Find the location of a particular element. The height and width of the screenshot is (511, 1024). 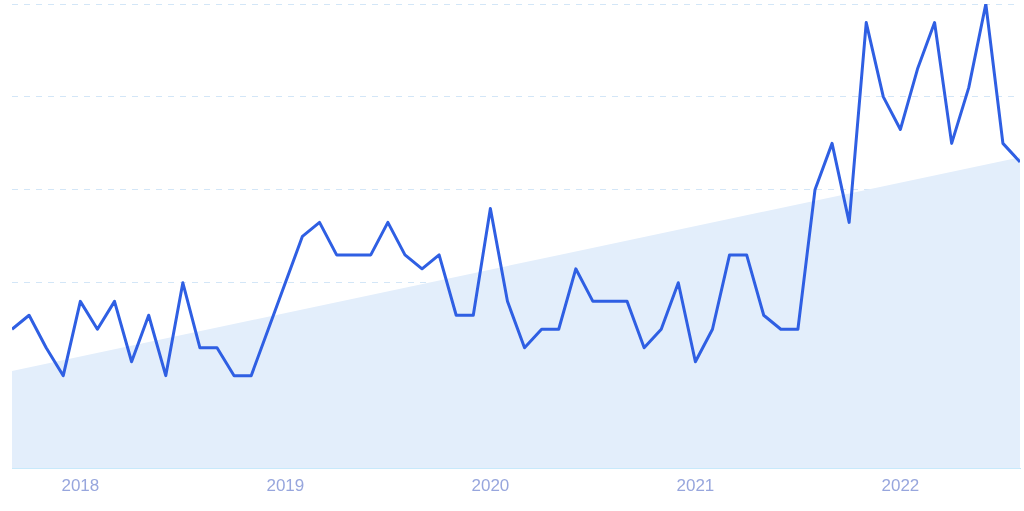

x-tick-label: 2018 is located at coordinates (80, 486).